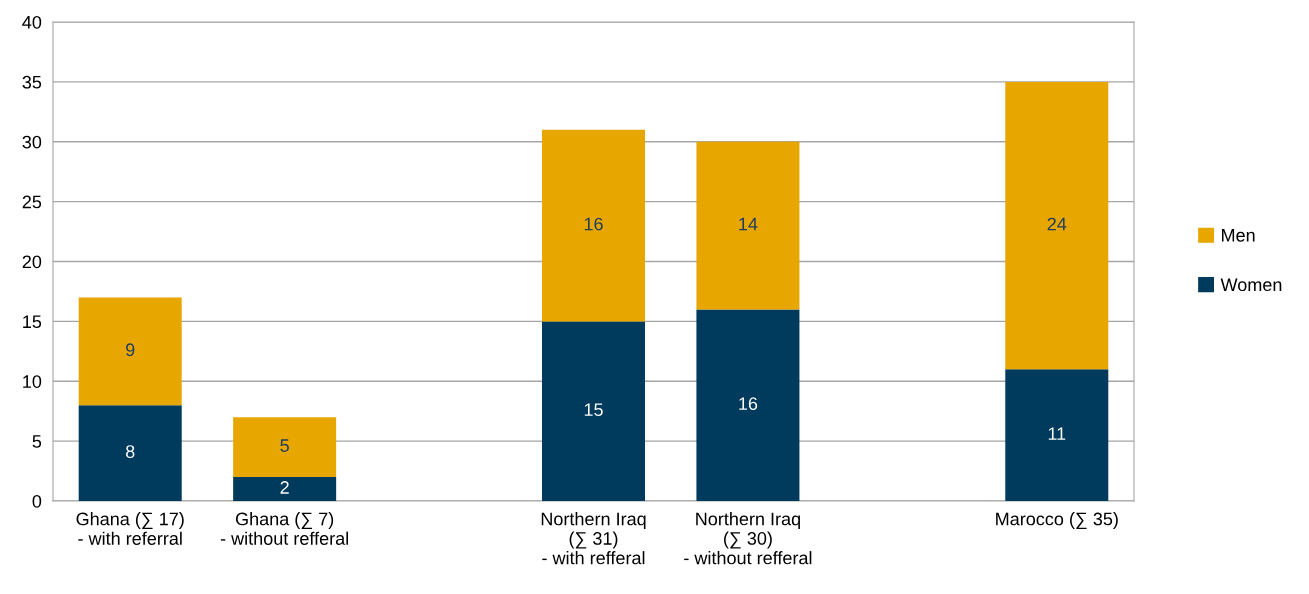 The width and height of the screenshot is (1309, 594). I want to click on y-tick-label: 5, so click(37, 441).